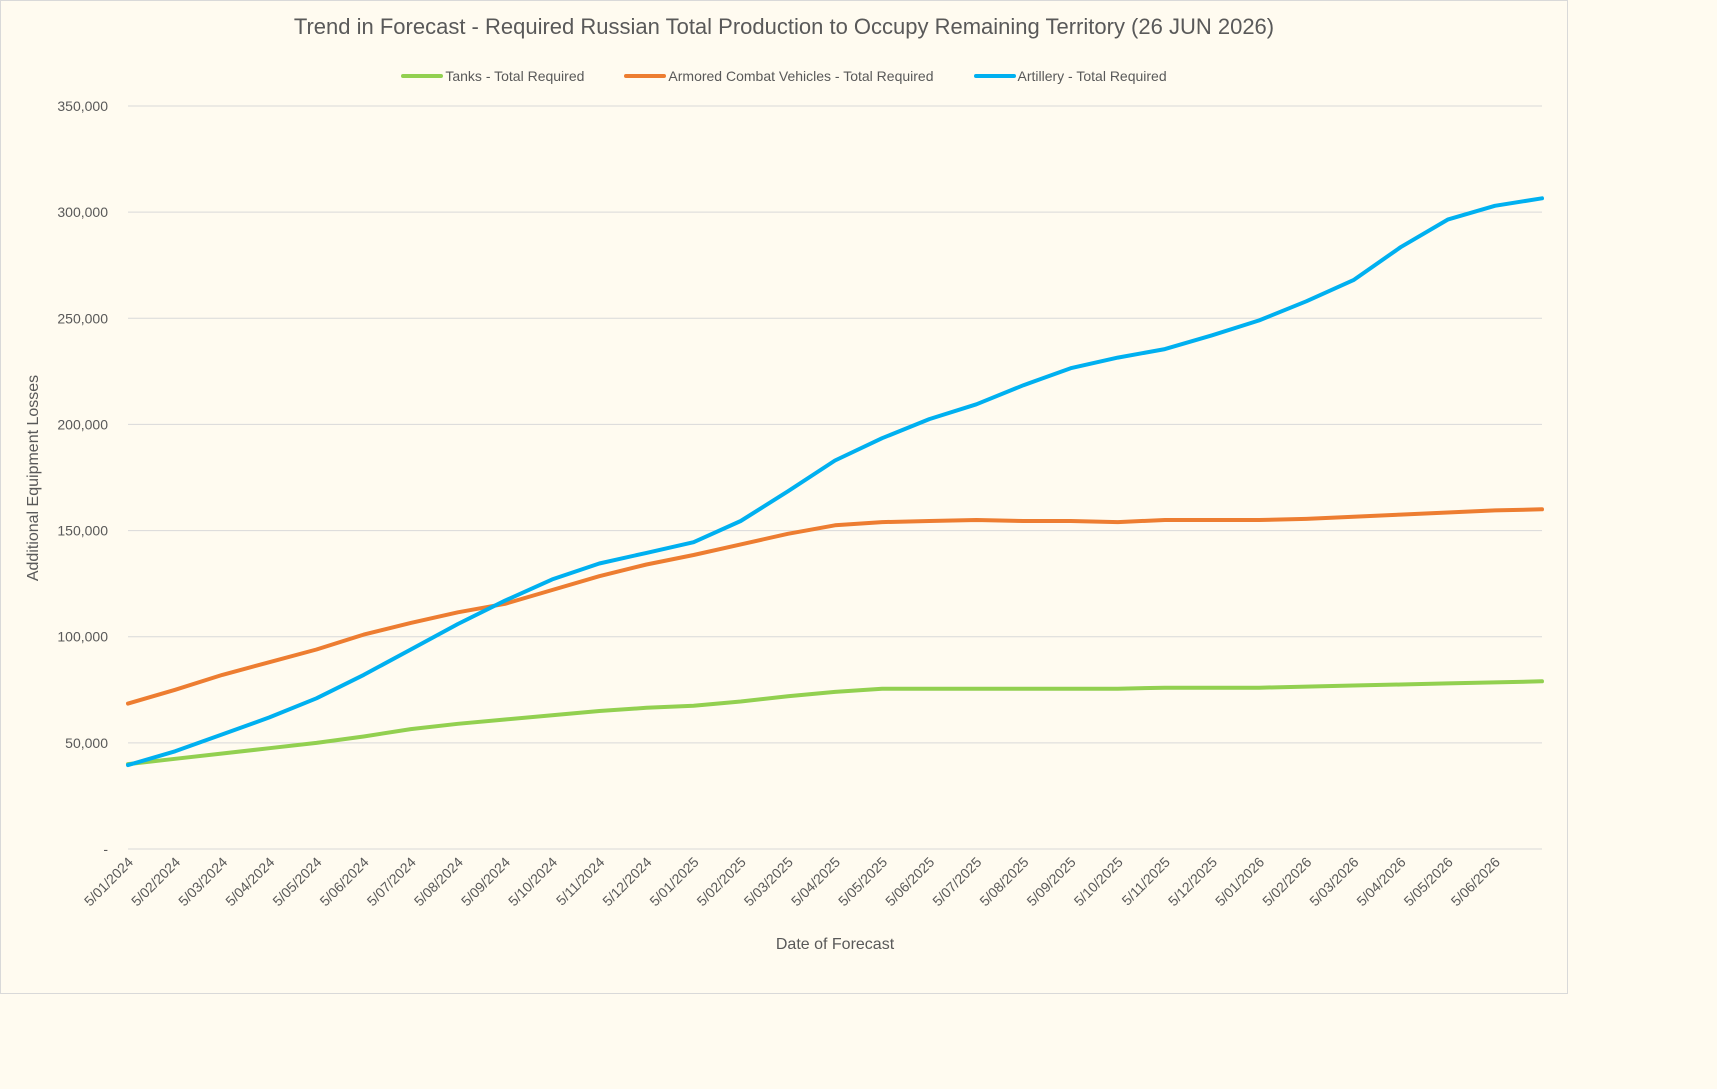 The width and height of the screenshot is (1717, 1089). I want to click on x-tick-label: 5/10/2024, so click(533, 882).